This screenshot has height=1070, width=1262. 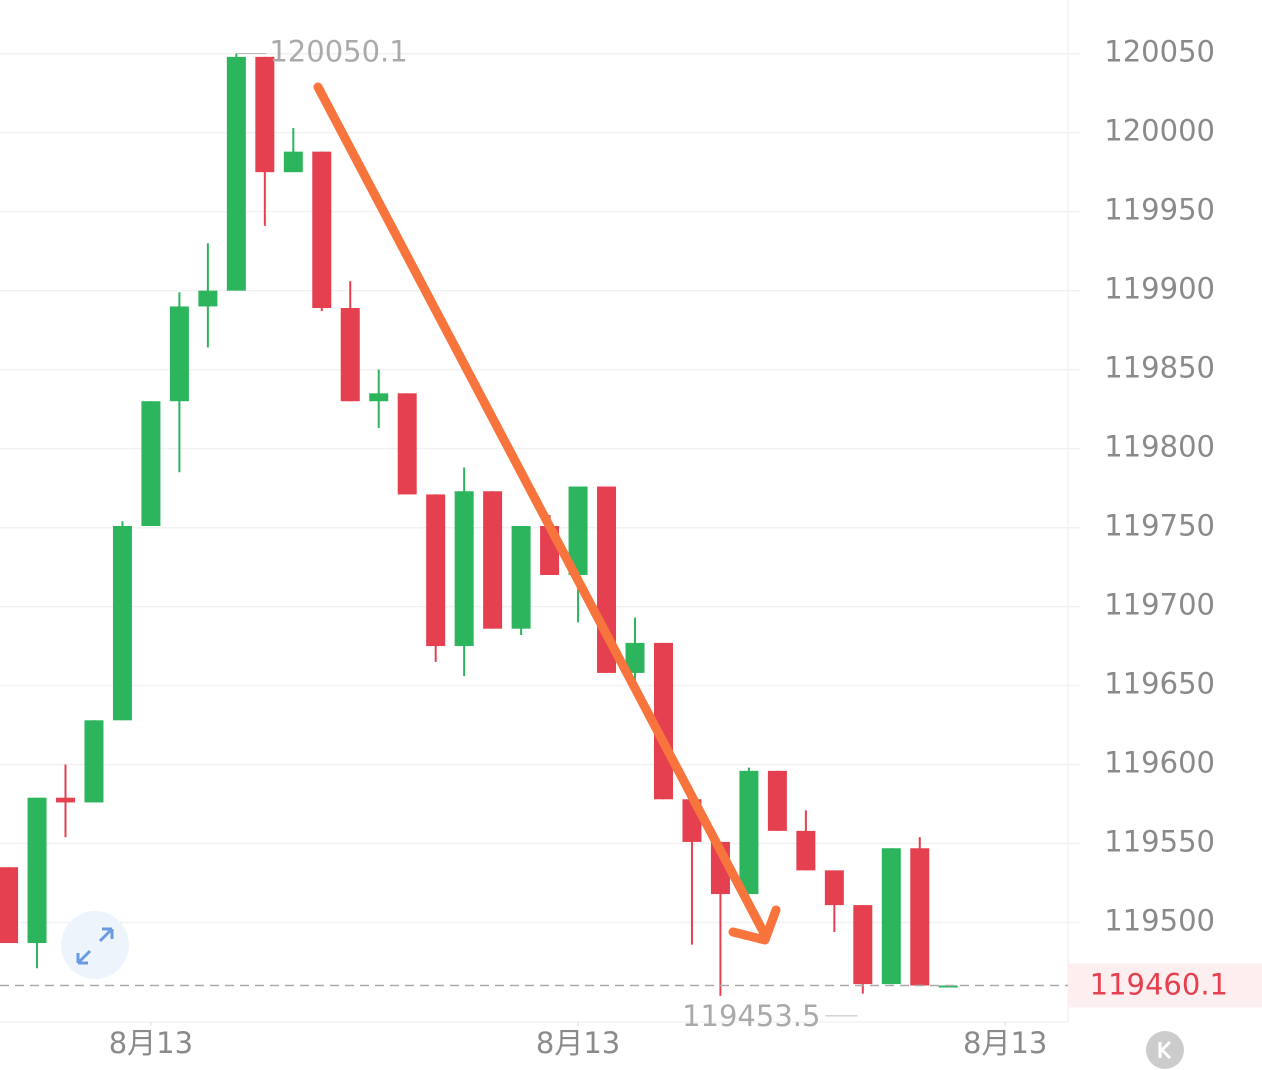 I want to click on y-tick-label: 119950, so click(x=1159, y=210).